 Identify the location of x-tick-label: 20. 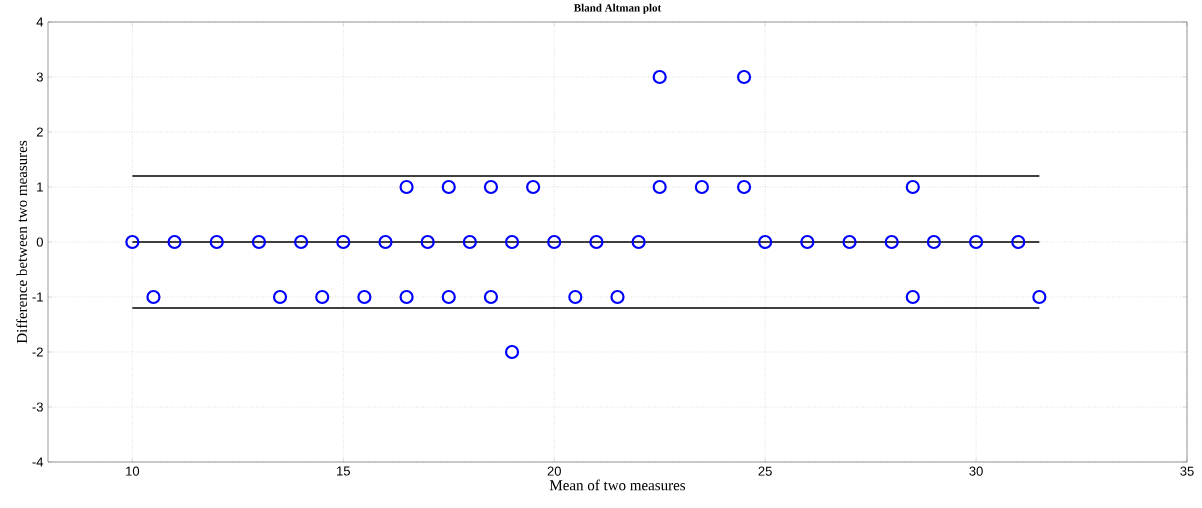
(554, 471).